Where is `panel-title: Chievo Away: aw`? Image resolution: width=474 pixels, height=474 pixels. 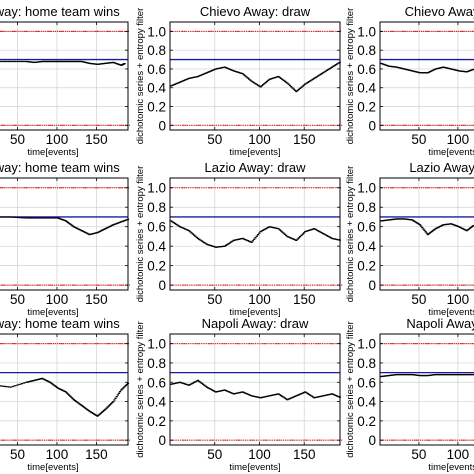 panel-title: Chievo Away: aw is located at coordinates (439, 11).